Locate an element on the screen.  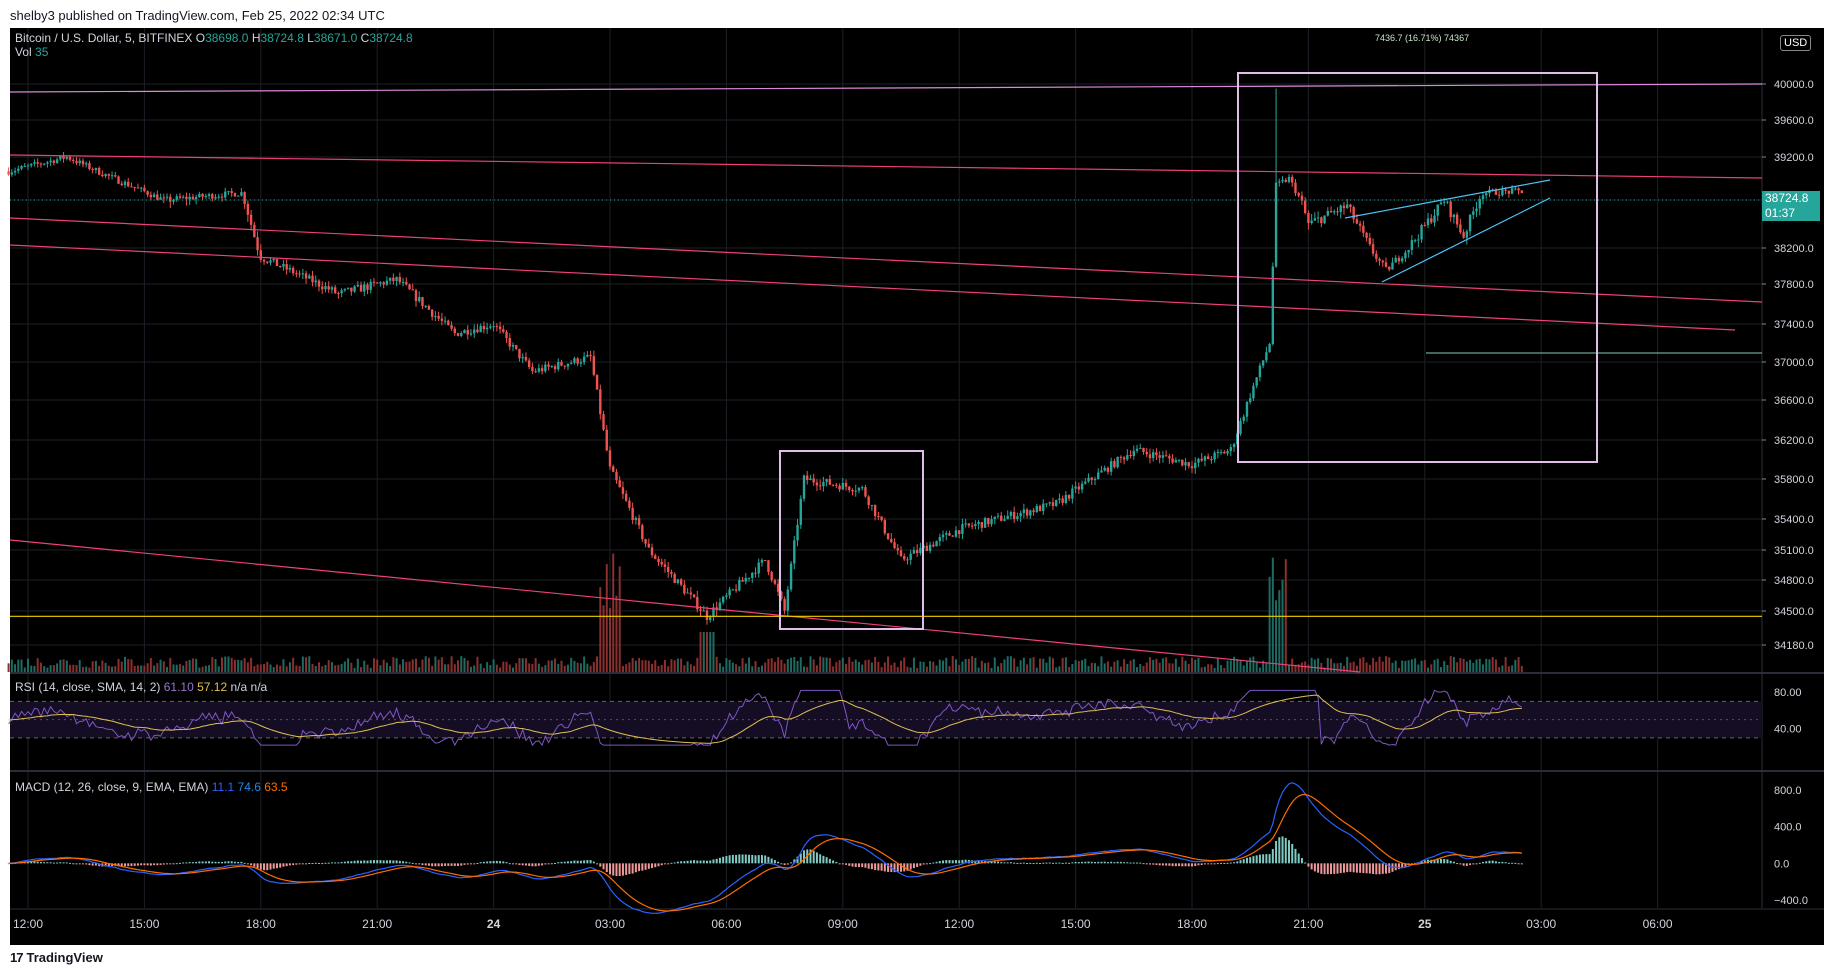
price-tick-label: 37400.0 is located at coordinates (1794, 325).